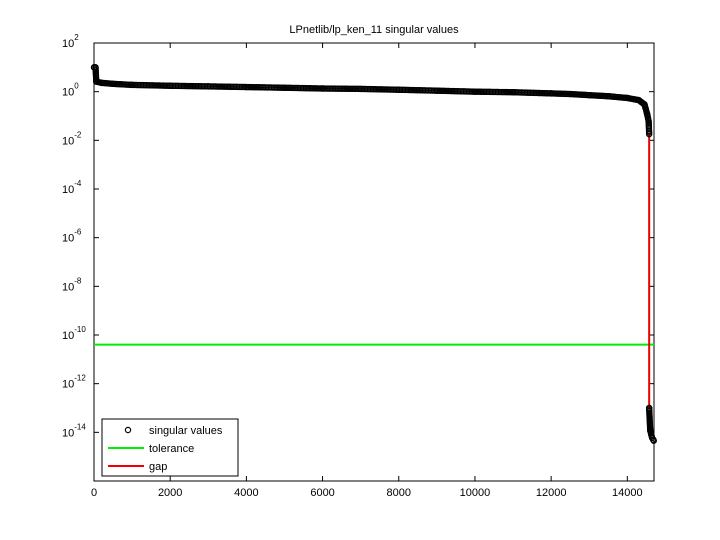 The image size is (720, 540). What do you see at coordinates (74, 382) in the screenshot?
I see `y-tick-label: 10⁻¹²` at bounding box center [74, 382].